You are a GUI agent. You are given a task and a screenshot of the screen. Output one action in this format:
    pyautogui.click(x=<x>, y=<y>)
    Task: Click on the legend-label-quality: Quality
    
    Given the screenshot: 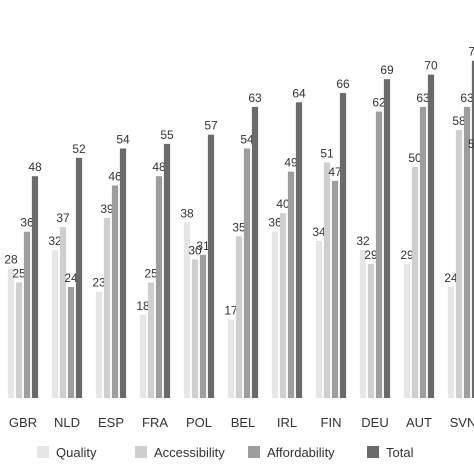 What is the action you would take?
    pyautogui.click(x=76, y=452)
    